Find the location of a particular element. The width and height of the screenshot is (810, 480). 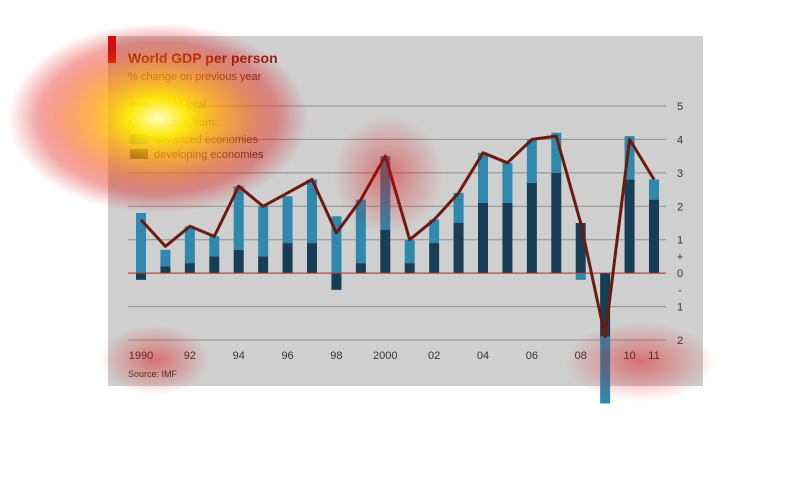

x-tick-label: 06 is located at coordinates (532, 356).